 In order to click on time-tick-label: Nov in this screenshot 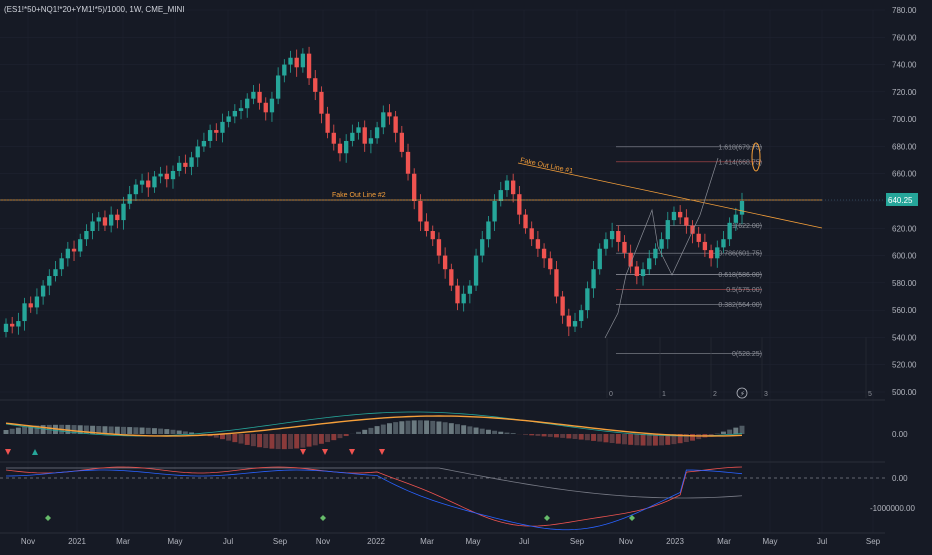, I will do `click(626, 541)`.